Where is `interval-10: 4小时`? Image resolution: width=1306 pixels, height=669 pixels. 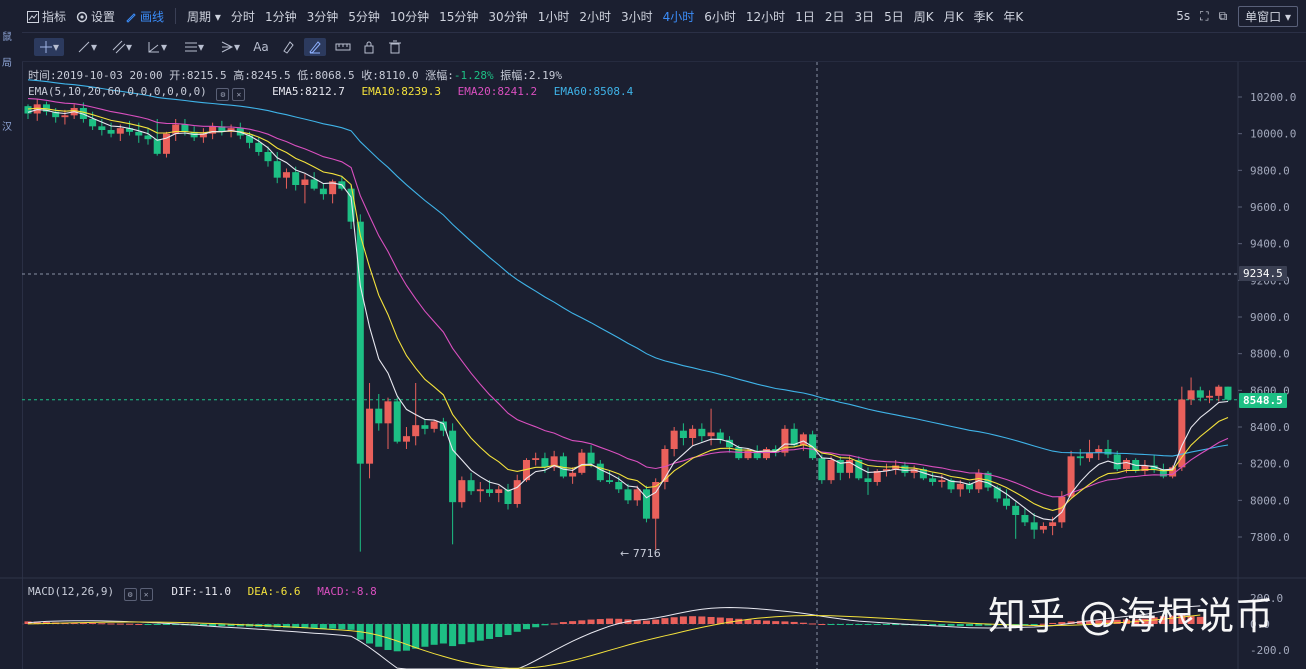
interval-10: 4小时 is located at coordinates (678, 16).